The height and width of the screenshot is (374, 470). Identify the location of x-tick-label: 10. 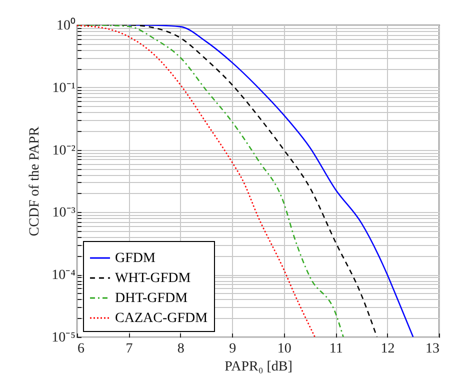
(284, 349).